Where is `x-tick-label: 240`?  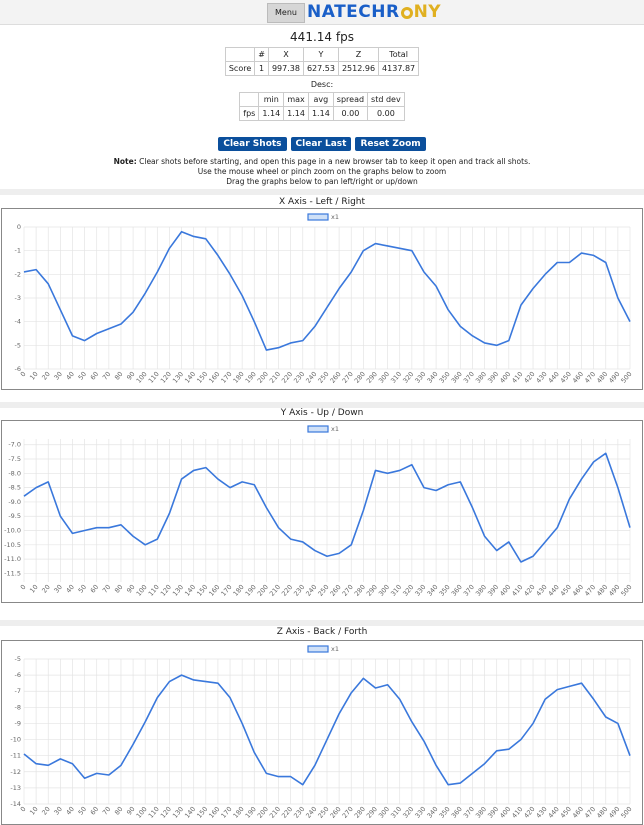 x-tick-label: 240 is located at coordinates (311, 590).